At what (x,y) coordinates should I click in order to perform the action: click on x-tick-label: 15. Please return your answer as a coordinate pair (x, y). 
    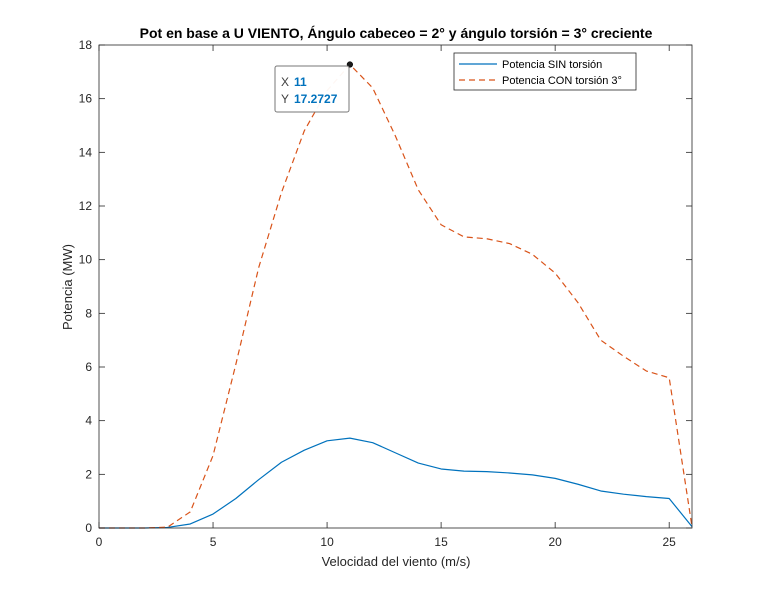
    Looking at the image, I should click on (441, 542).